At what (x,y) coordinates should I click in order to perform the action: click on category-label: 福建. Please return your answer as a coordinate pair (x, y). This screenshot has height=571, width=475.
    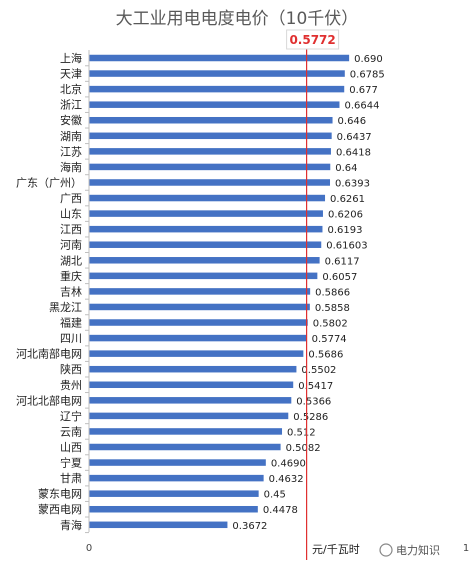
    Looking at the image, I should click on (71, 323).